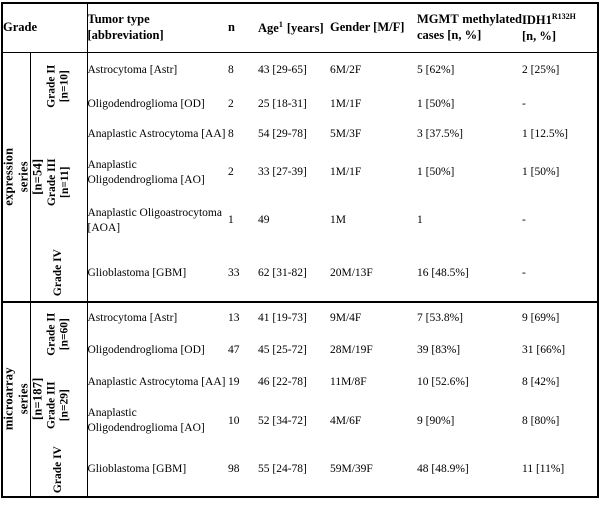 This screenshot has height=508, width=600. I want to click on header-tumor-type: Tumor type [abbreviation], so click(157, 28).